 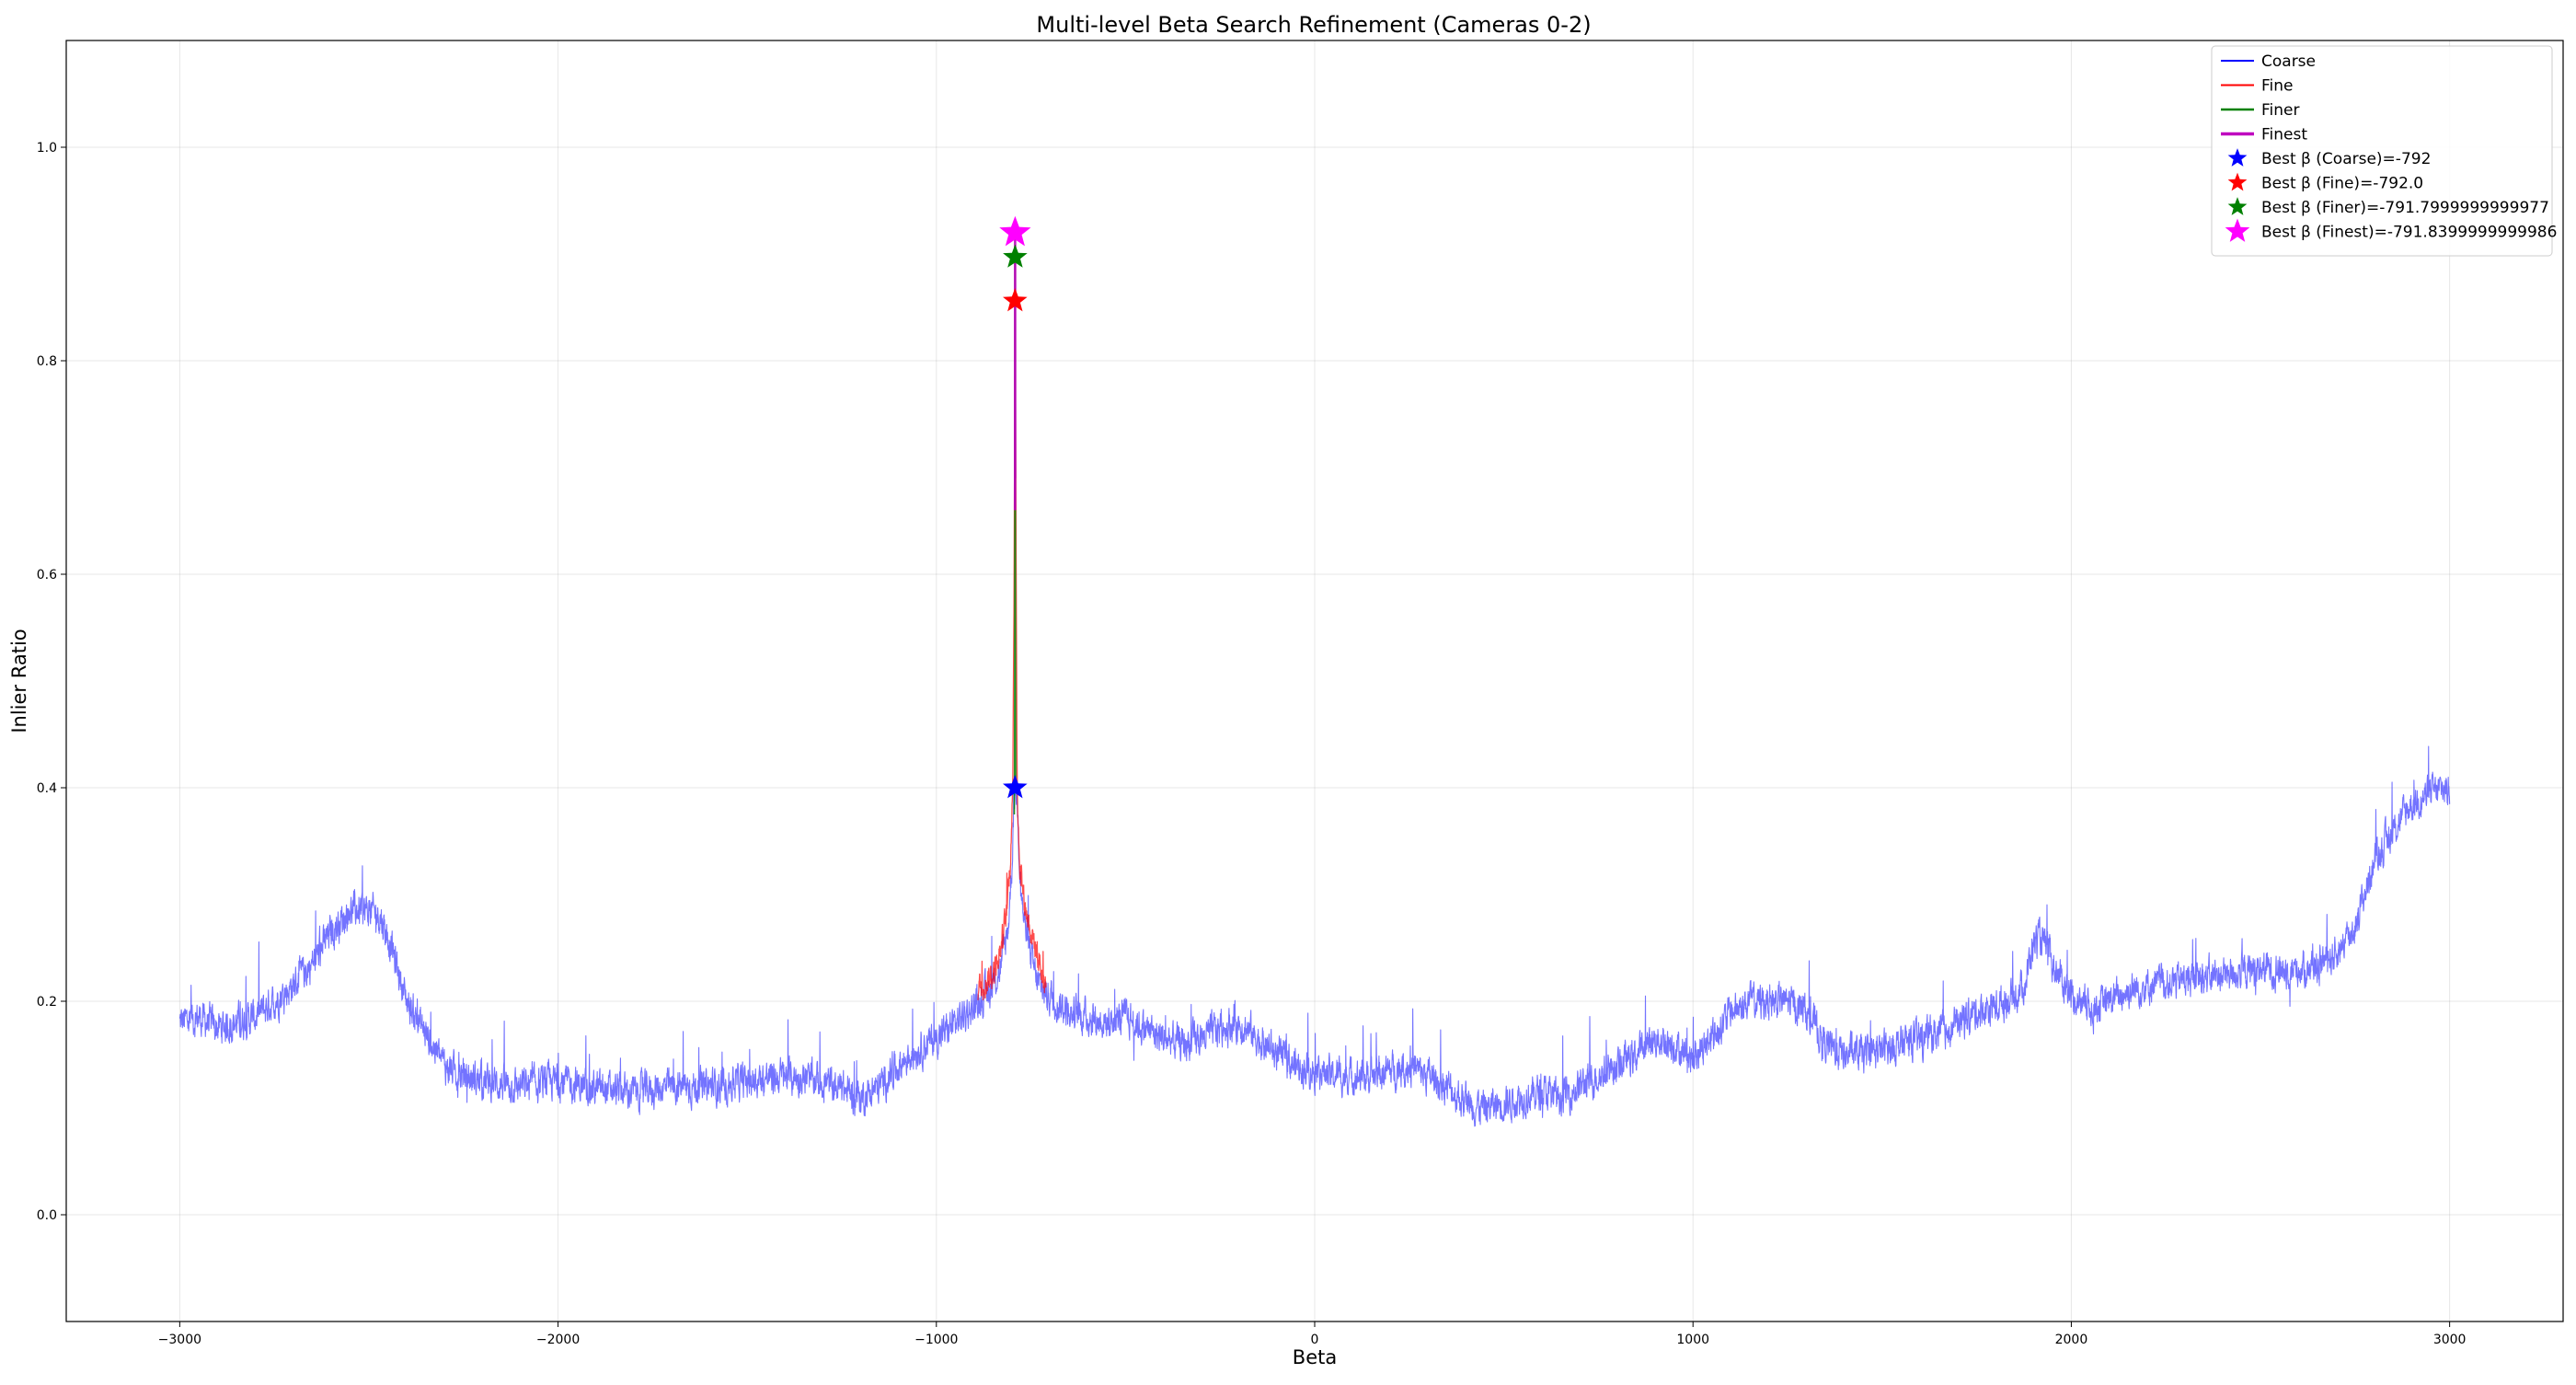 I want to click on legend-label: Finest, so click(x=2284, y=135).